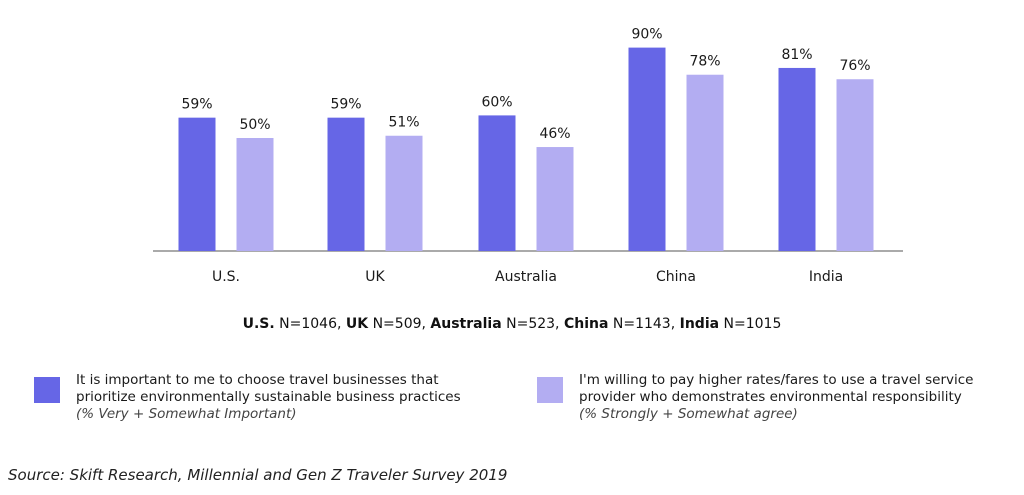 The image size is (1024, 495). What do you see at coordinates (308, 324) in the screenshot?
I see `sample-n-us: N=1046` at bounding box center [308, 324].